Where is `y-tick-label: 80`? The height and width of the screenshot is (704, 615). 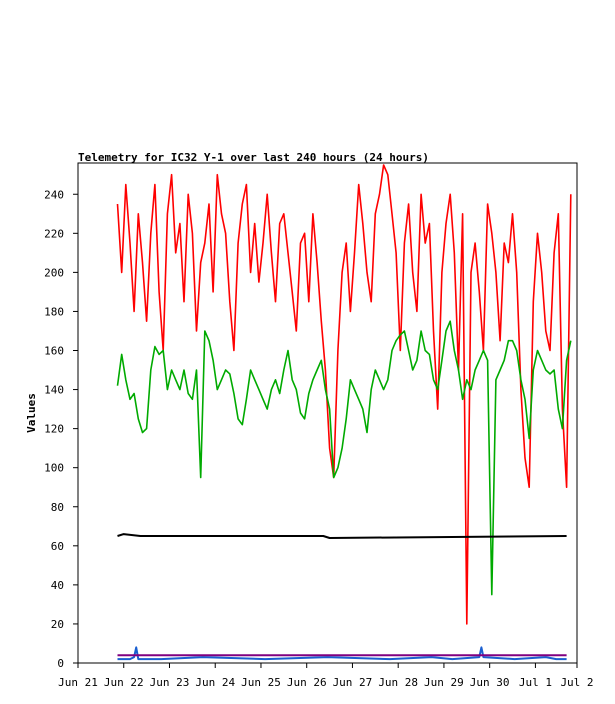 y-tick-label: 80 is located at coordinates (57, 507).